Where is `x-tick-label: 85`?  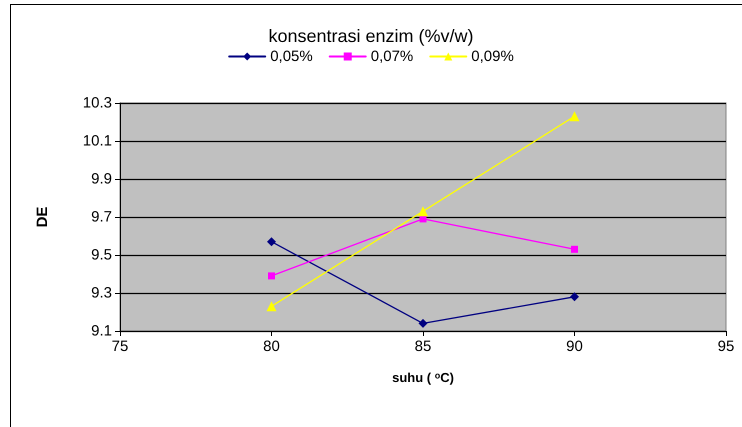
x-tick-label: 85 is located at coordinates (423, 346).